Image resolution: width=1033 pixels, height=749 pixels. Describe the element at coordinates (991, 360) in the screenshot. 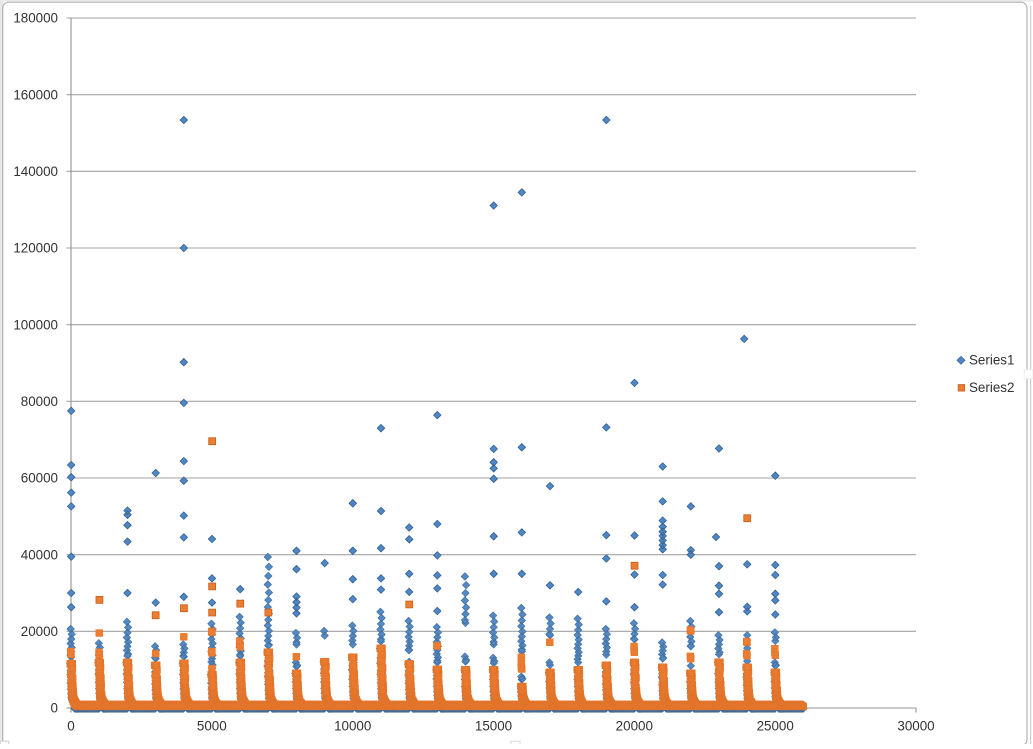

I see `svg-text: Series1` at that location.